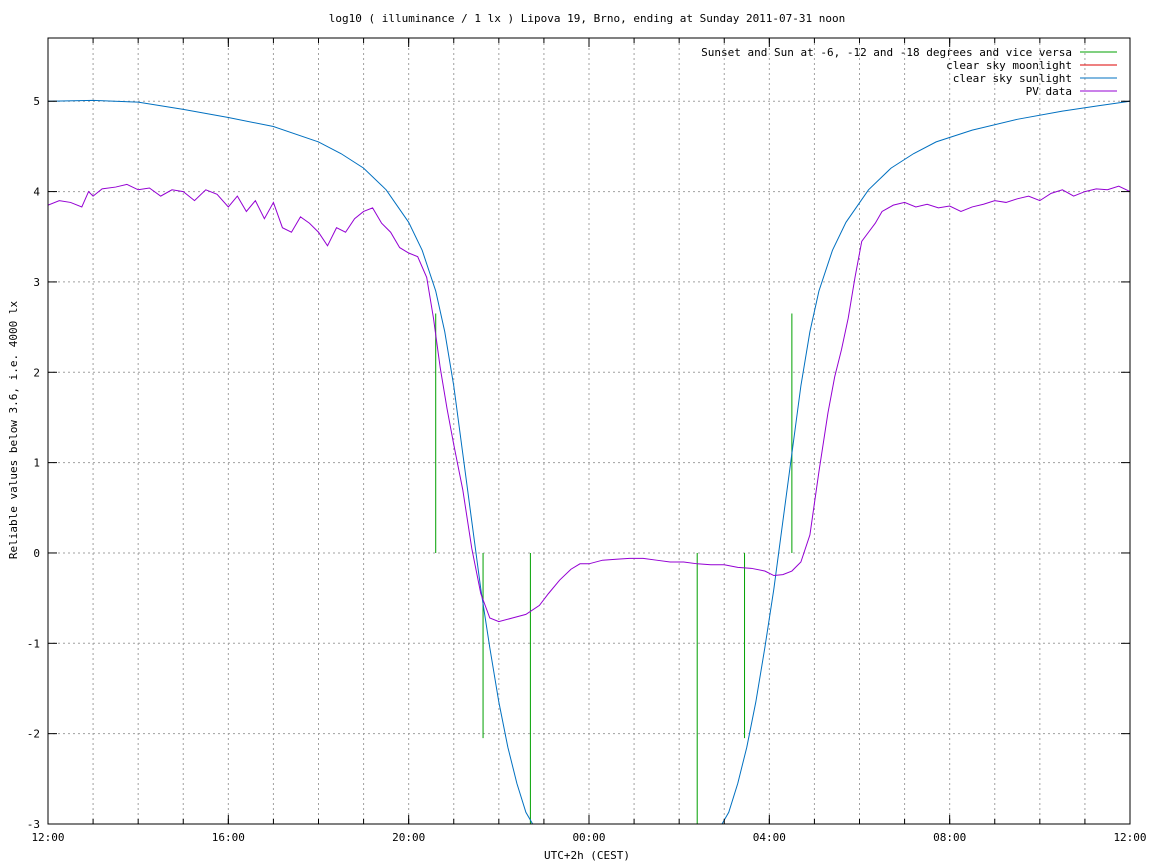 The height and width of the screenshot is (867, 1151). Describe the element at coordinates (36, 553) in the screenshot. I see `y-tick-label: 0` at that location.